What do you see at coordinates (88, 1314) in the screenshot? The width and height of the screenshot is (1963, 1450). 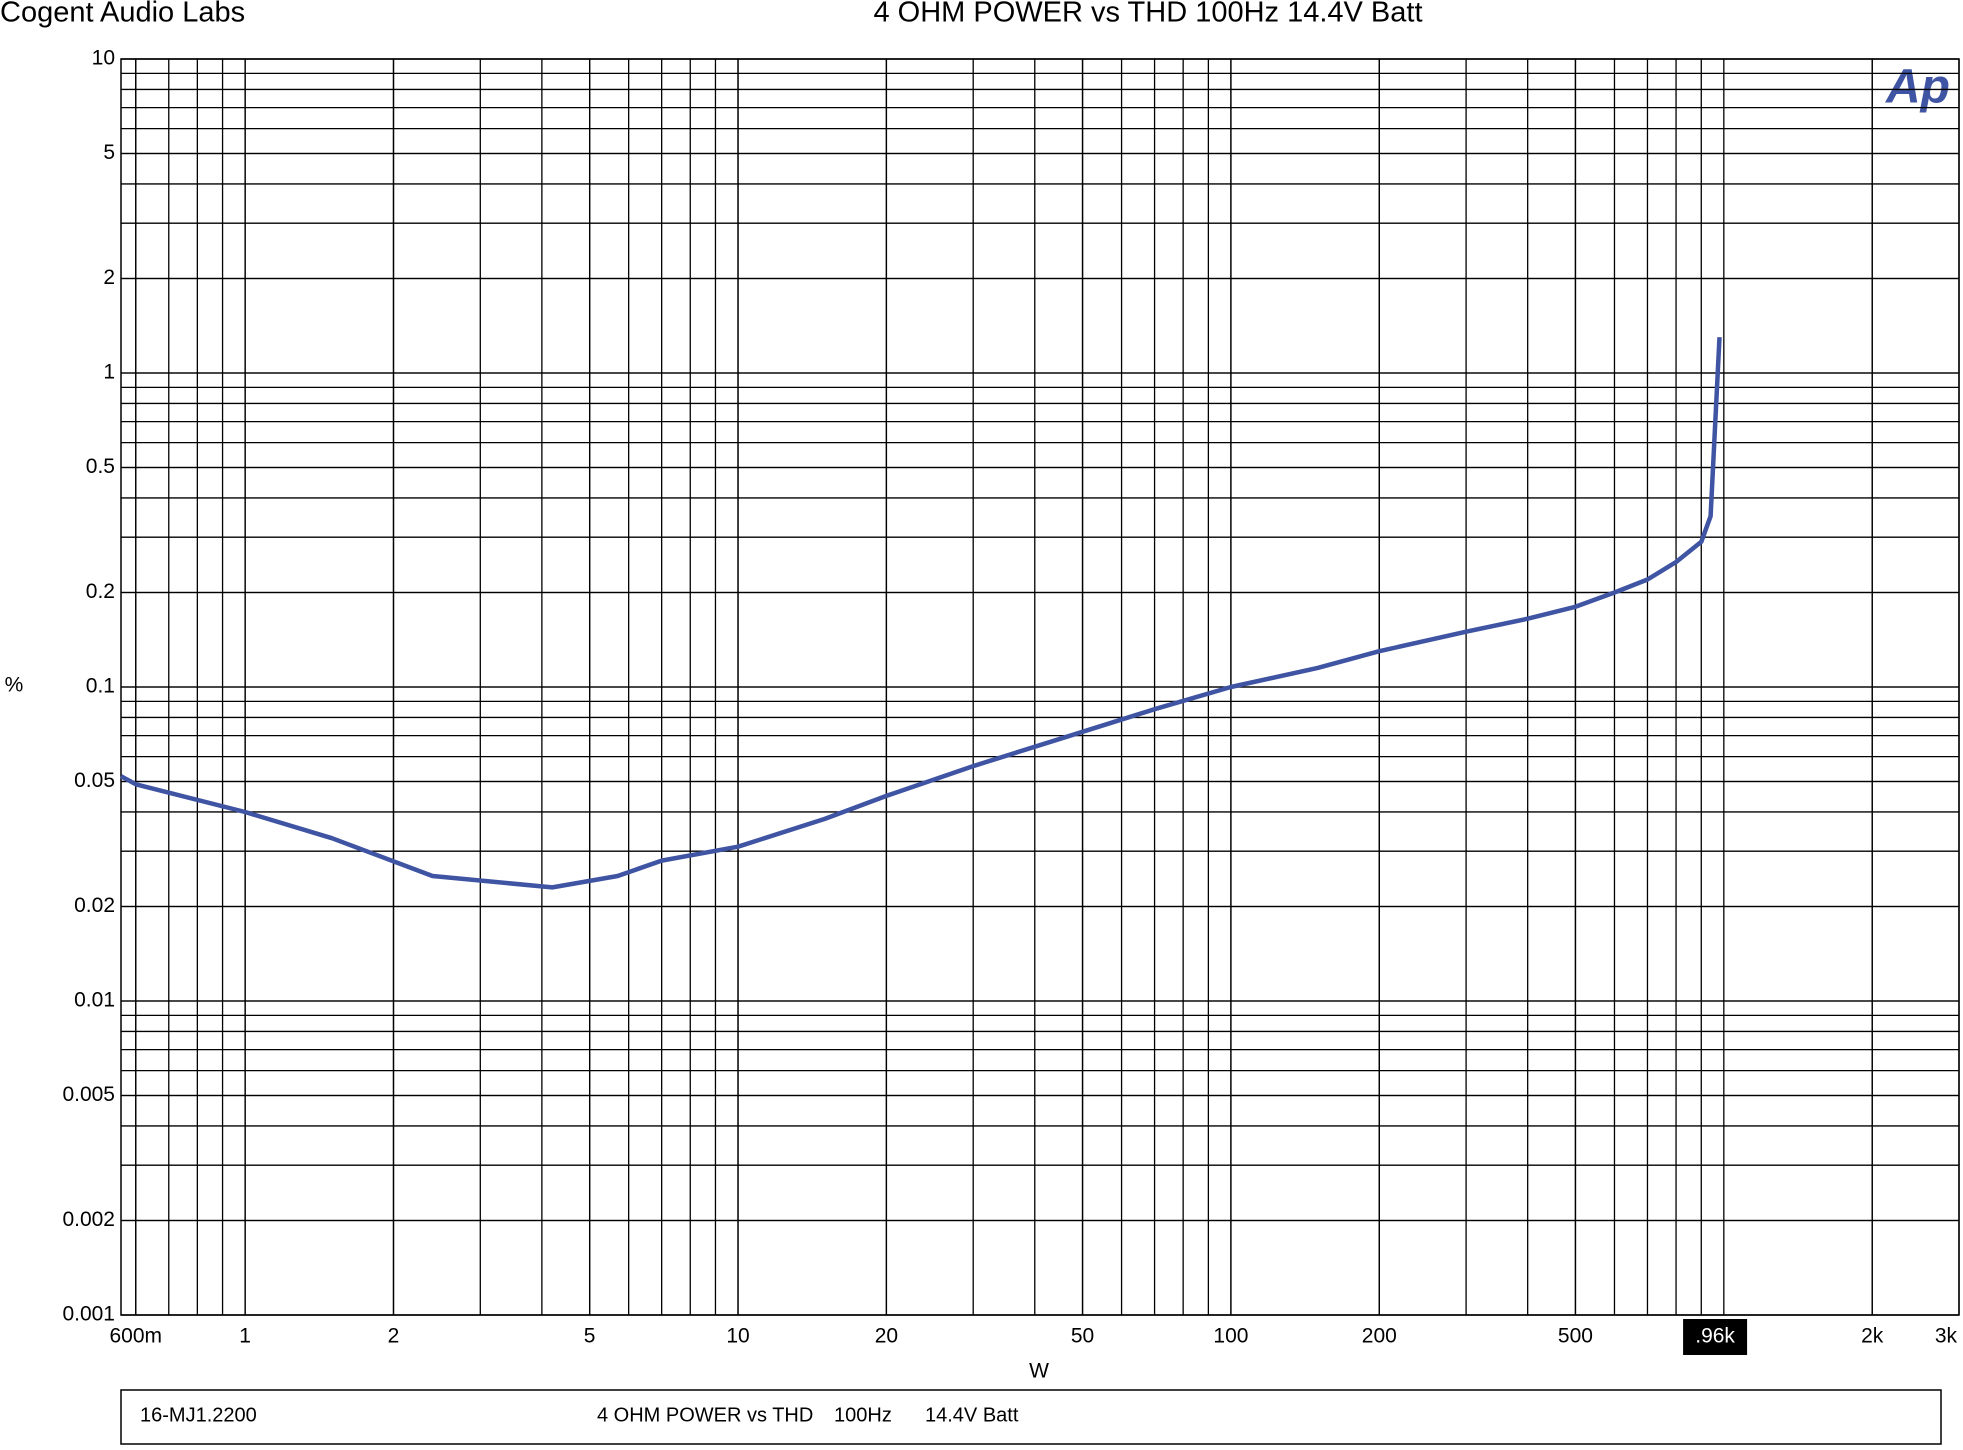 I see `y-tick-label: 0.001` at bounding box center [88, 1314].